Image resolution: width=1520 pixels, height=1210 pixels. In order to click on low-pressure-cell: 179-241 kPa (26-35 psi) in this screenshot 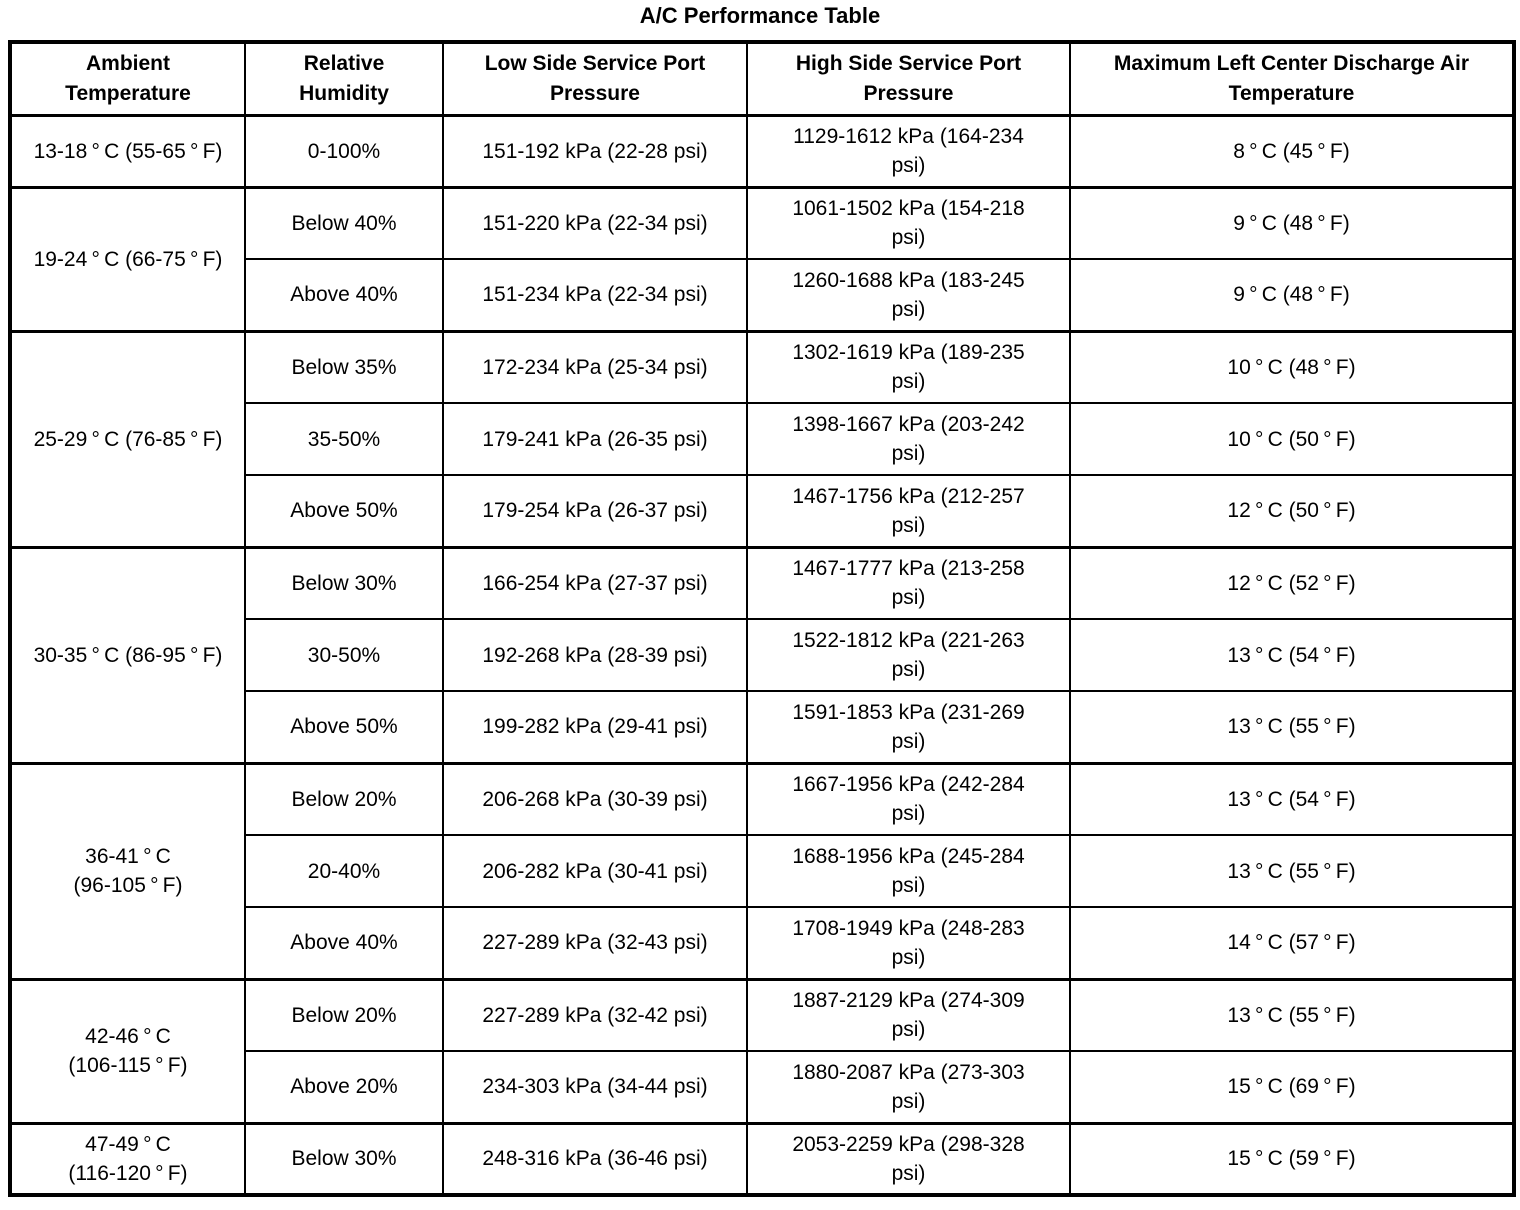, I will do `click(595, 439)`.